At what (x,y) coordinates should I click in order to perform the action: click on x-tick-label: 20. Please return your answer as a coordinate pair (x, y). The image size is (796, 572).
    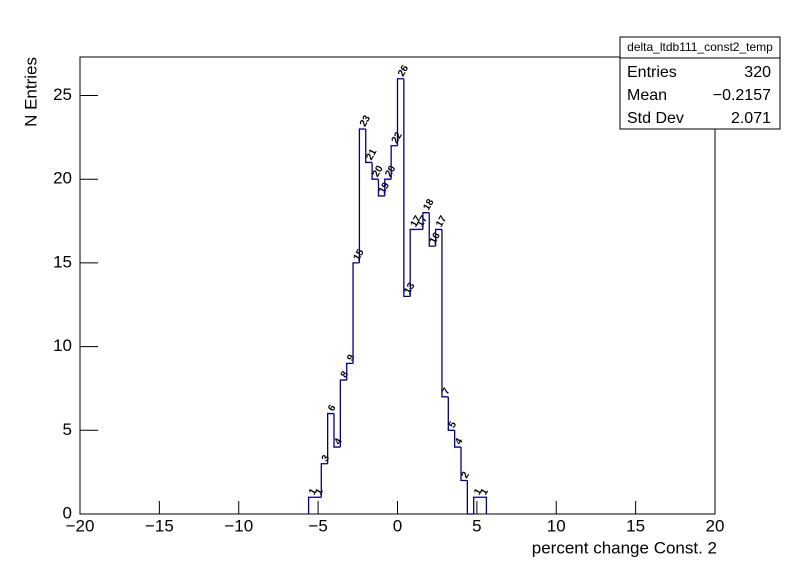
    Looking at the image, I should click on (715, 525).